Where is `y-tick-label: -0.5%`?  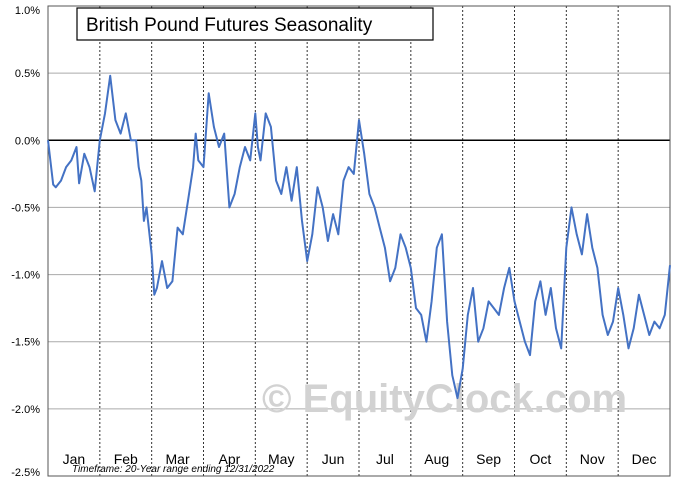
y-tick-label: -0.5% is located at coordinates (25, 208).